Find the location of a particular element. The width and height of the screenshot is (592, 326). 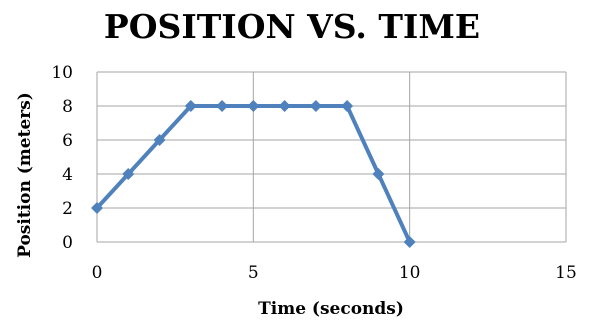

x-tick-label: 10 is located at coordinates (410, 273).